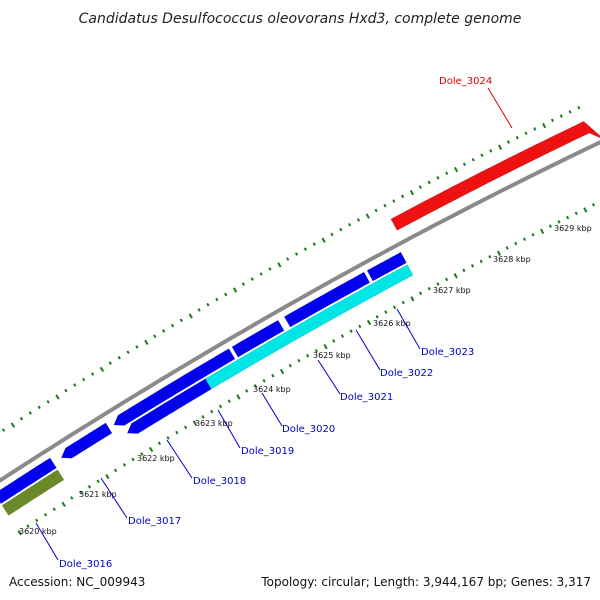  Describe the element at coordinates (447, 352) in the screenshot. I see `gene-label-dole-3023: Dole_3023` at that location.